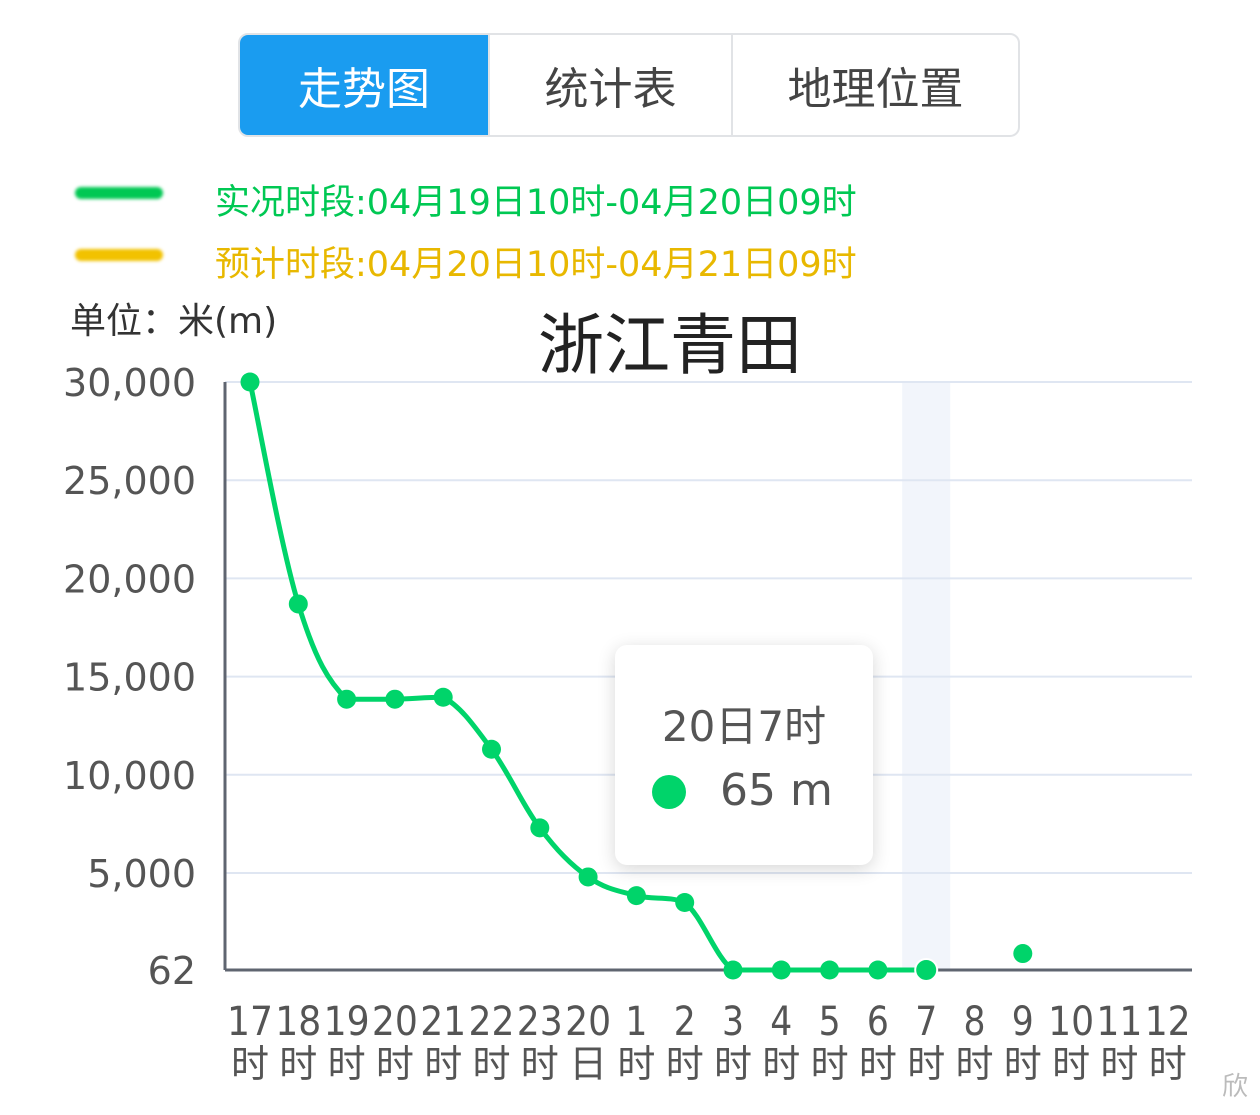  What do you see at coordinates (1071, 1022) in the screenshot?
I see `x-tick-label: 10` at bounding box center [1071, 1022].